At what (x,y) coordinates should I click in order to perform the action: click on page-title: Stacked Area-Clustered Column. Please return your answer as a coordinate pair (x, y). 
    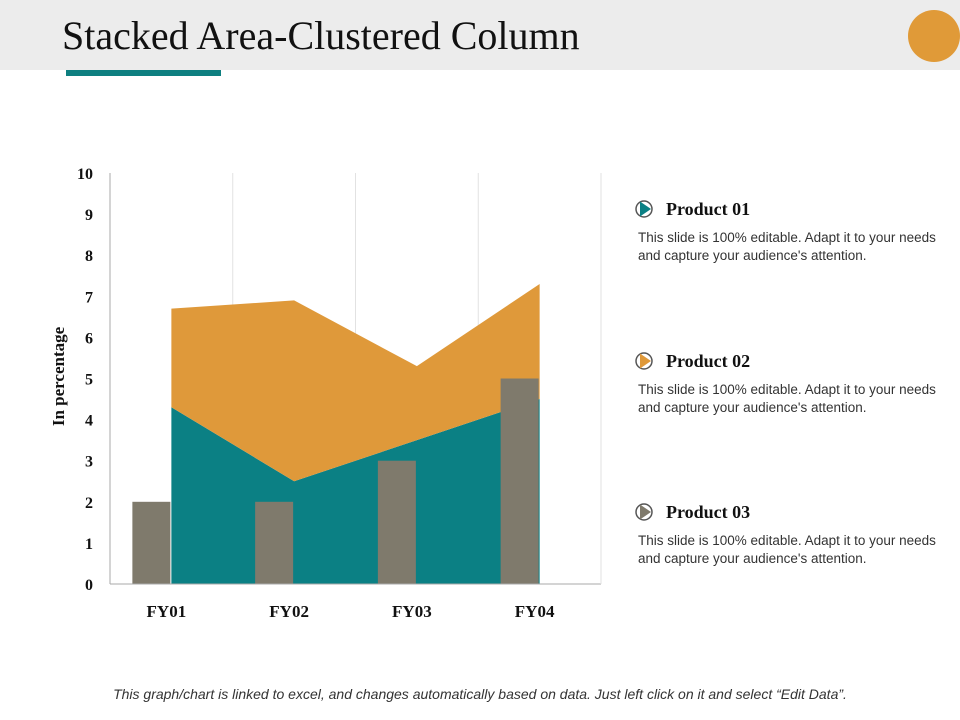
    Looking at the image, I should click on (321, 35).